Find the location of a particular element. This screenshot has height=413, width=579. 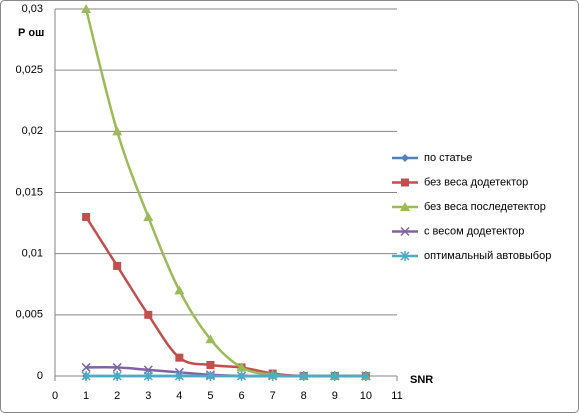

legend-label: без веса последетектор is located at coordinates (485, 207).